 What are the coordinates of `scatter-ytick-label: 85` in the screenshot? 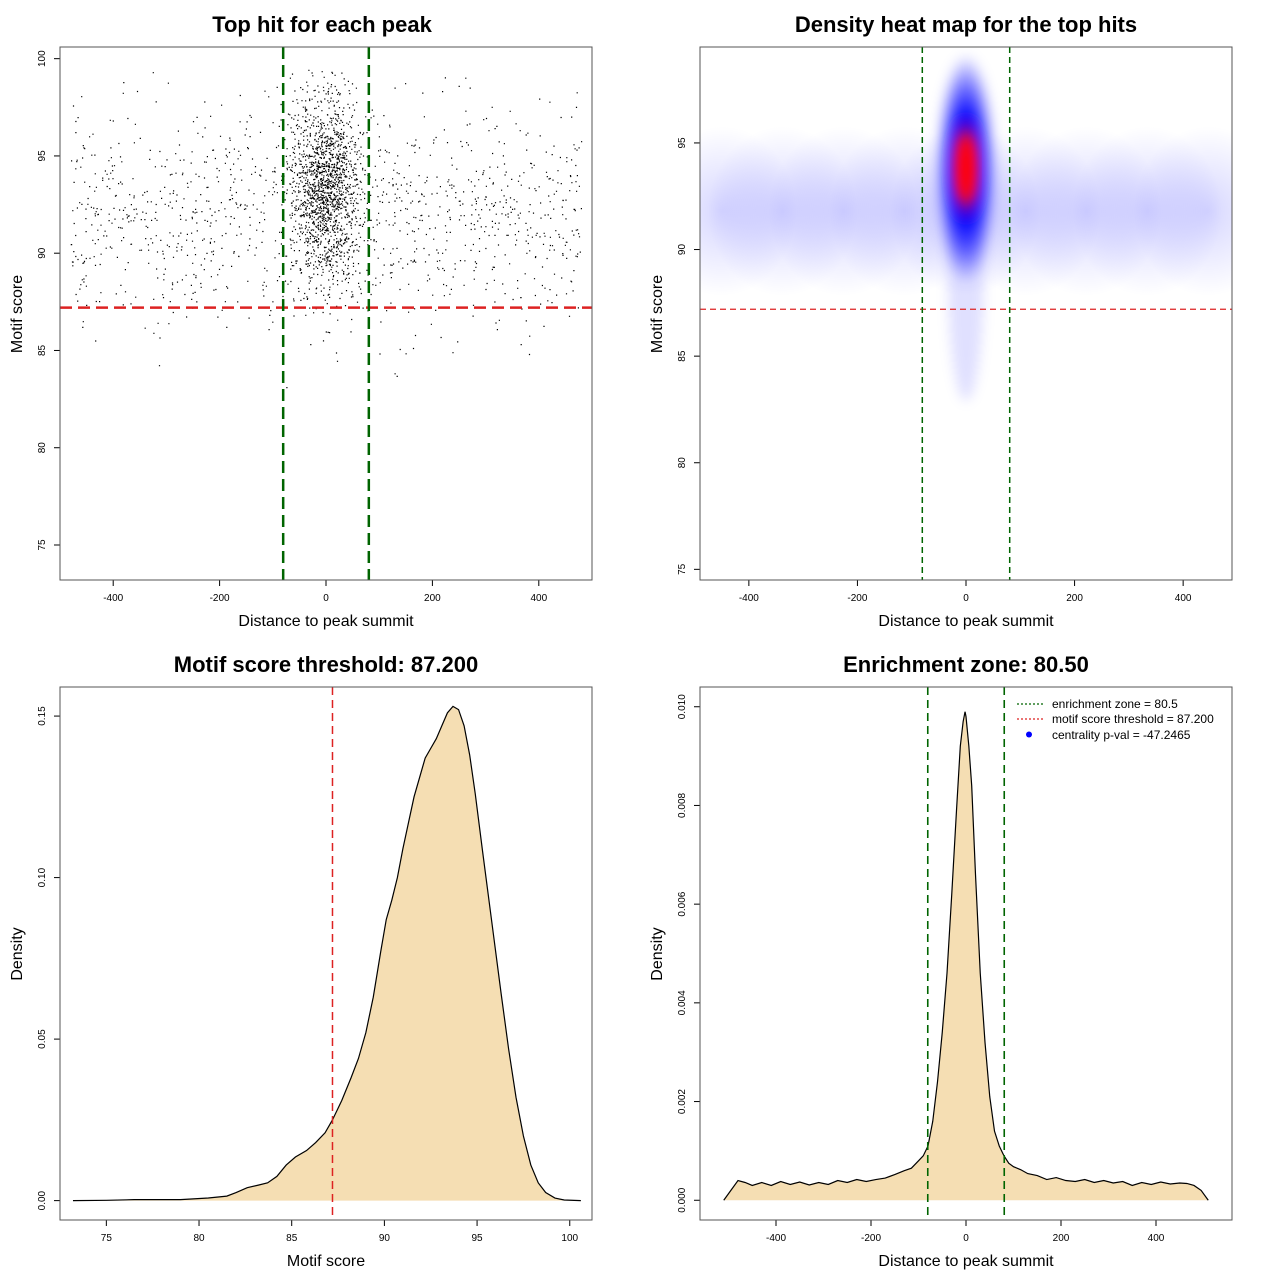 It's located at (42, 350).